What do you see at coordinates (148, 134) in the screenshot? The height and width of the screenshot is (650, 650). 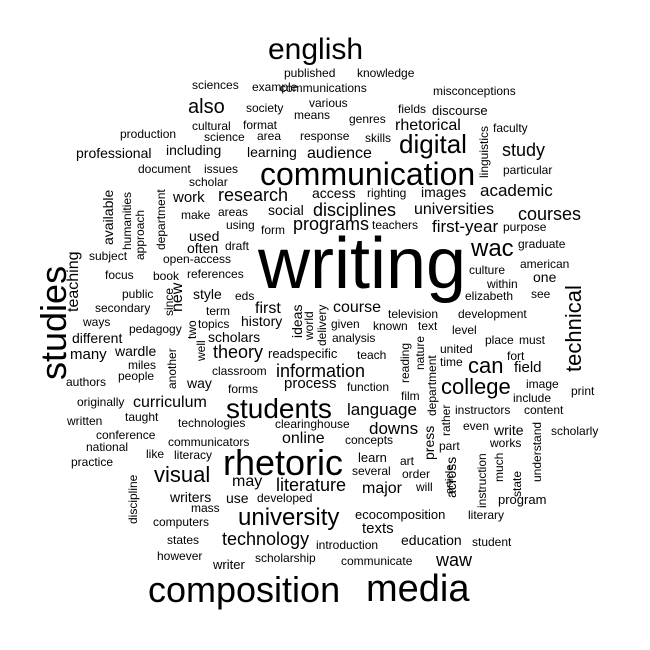 I see `word-production: production` at bounding box center [148, 134].